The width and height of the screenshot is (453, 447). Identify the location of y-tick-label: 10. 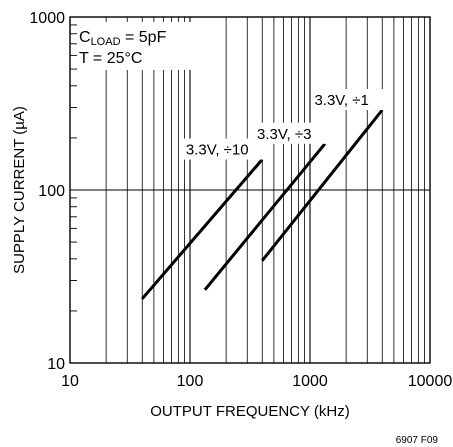
(56, 364).